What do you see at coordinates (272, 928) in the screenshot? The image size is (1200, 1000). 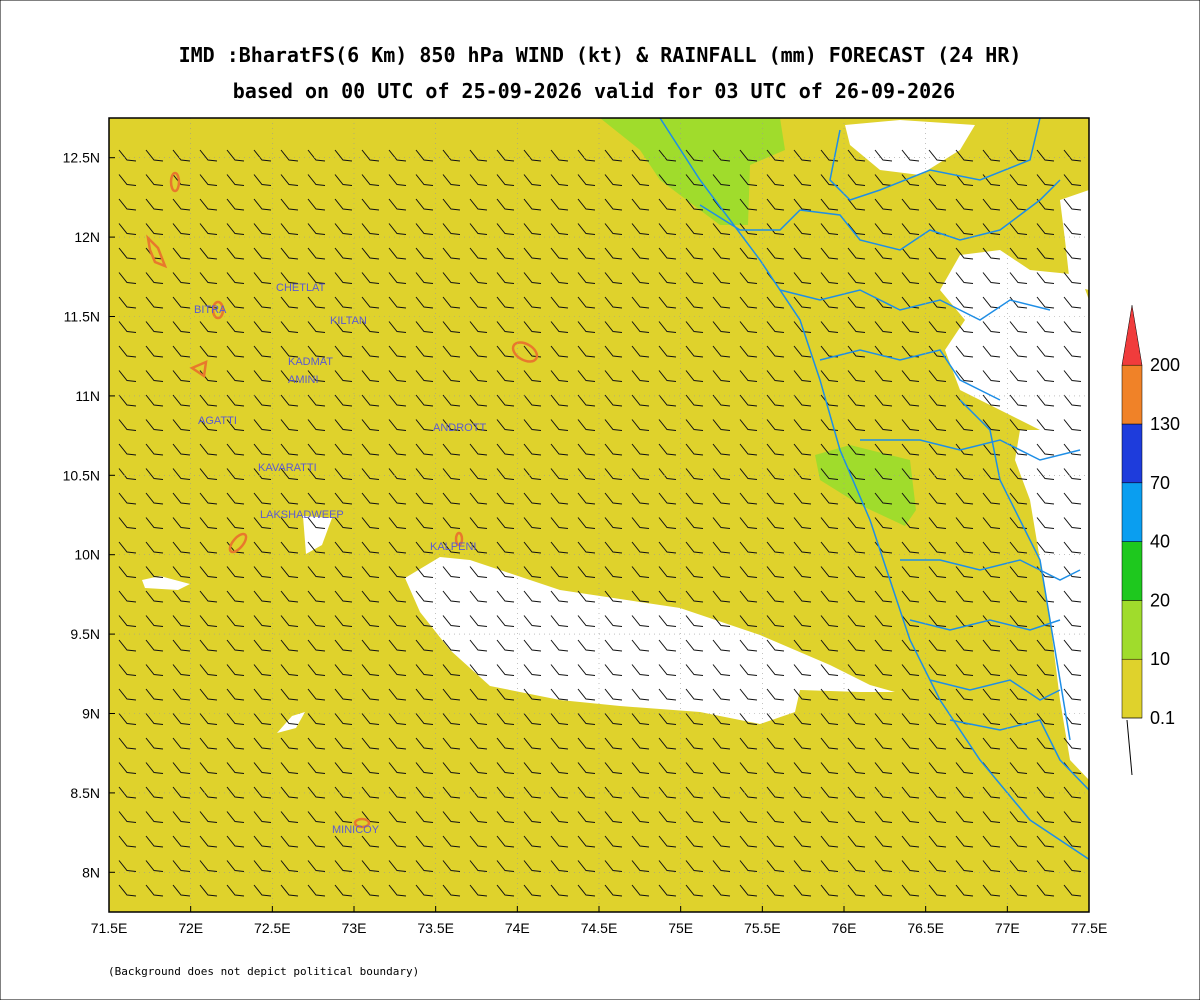 I see `x-tick-label: 72.5E` at bounding box center [272, 928].